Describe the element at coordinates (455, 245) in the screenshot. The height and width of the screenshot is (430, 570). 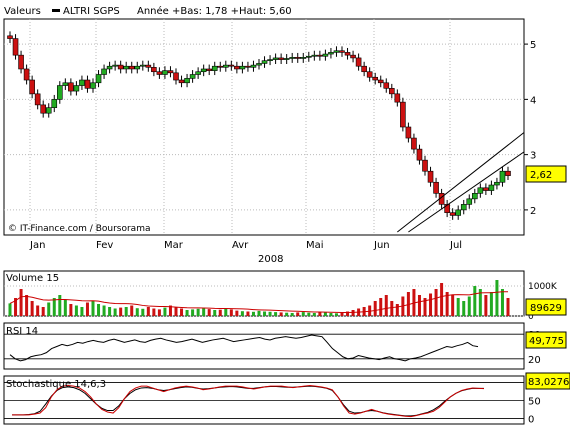
I see `price-x-tick-label: Jul` at that location.